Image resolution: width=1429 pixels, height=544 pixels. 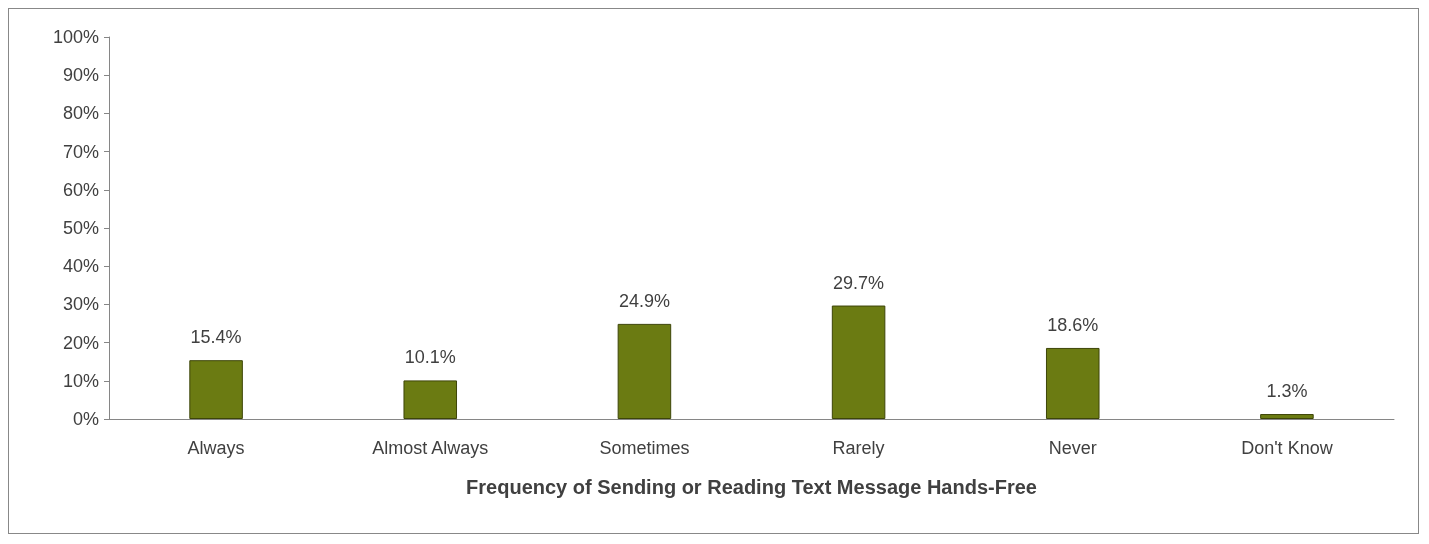 What do you see at coordinates (858, 448) in the screenshot?
I see `x-tick-label: Rarely` at bounding box center [858, 448].